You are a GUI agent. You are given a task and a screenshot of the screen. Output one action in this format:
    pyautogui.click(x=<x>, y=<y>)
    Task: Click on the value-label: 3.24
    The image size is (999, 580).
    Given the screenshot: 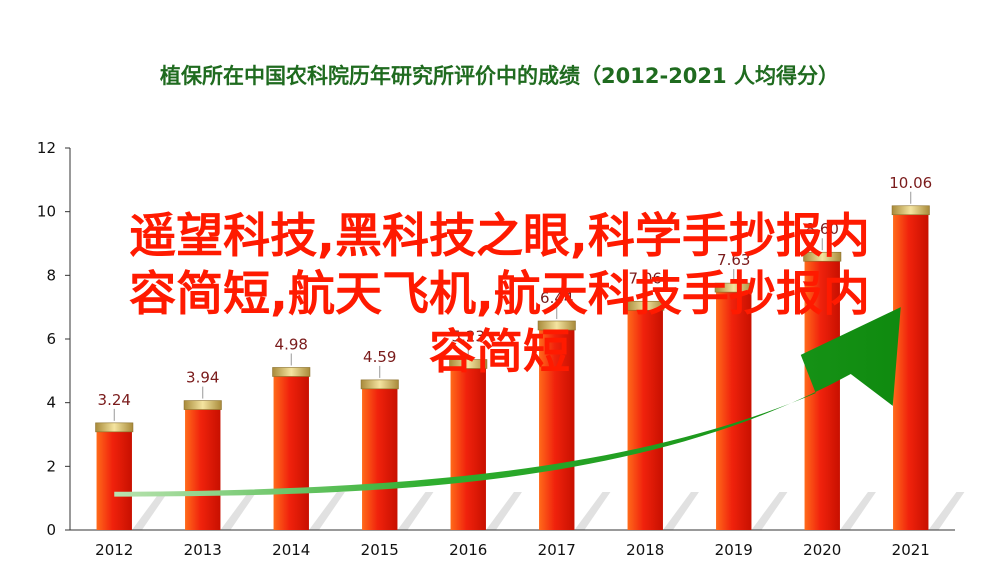 What is the action you would take?
    pyautogui.click(x=114, y=400)
    